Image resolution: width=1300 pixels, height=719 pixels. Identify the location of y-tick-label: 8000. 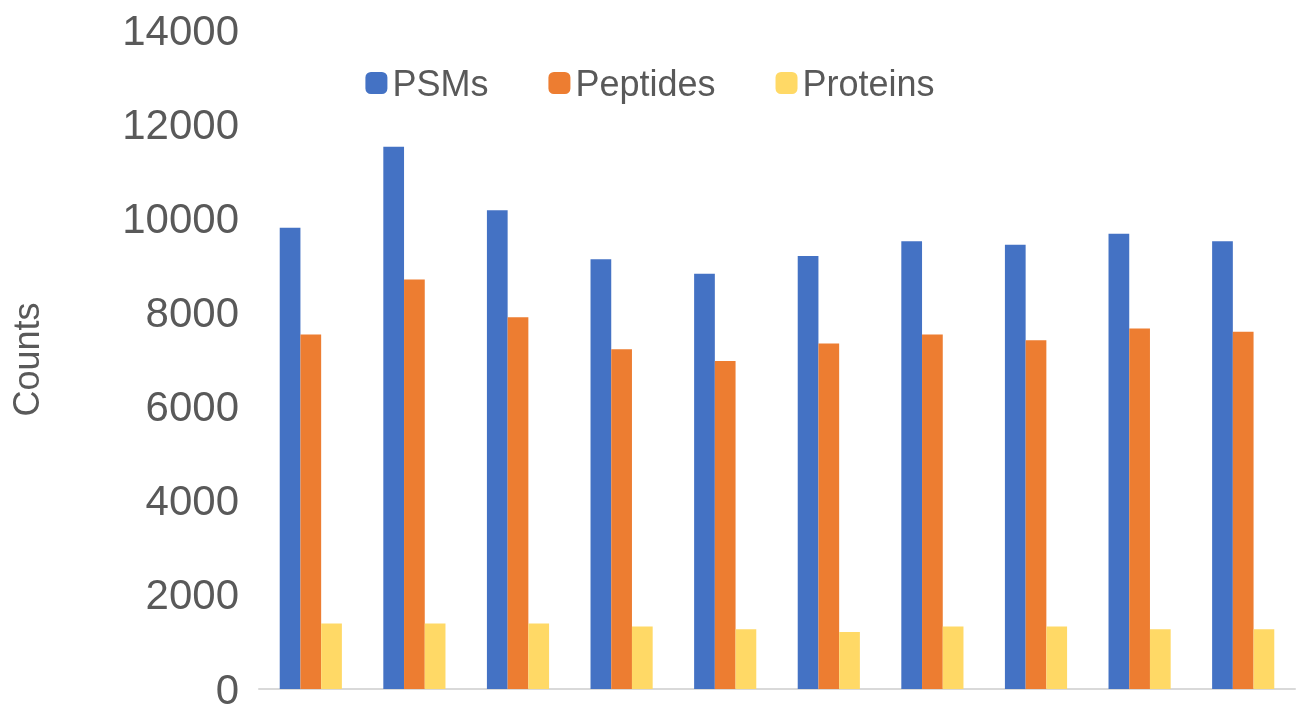
(192, 312).